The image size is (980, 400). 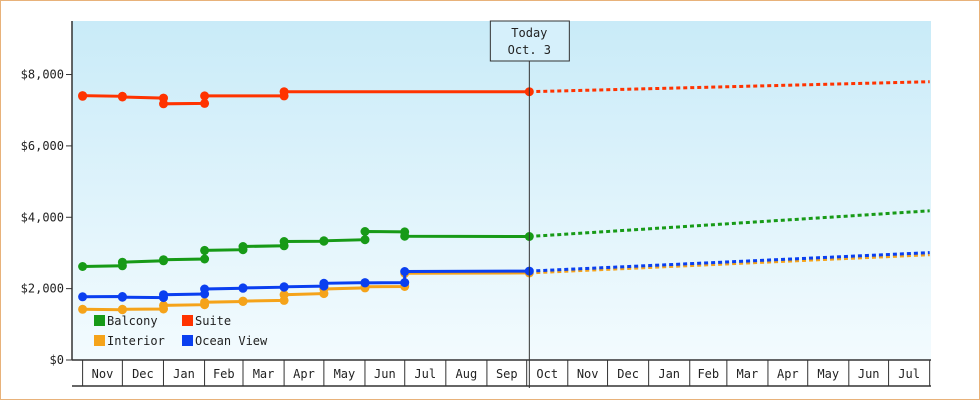 I want to click on legend-label-suite: Suite, so click(x=213, y=321).